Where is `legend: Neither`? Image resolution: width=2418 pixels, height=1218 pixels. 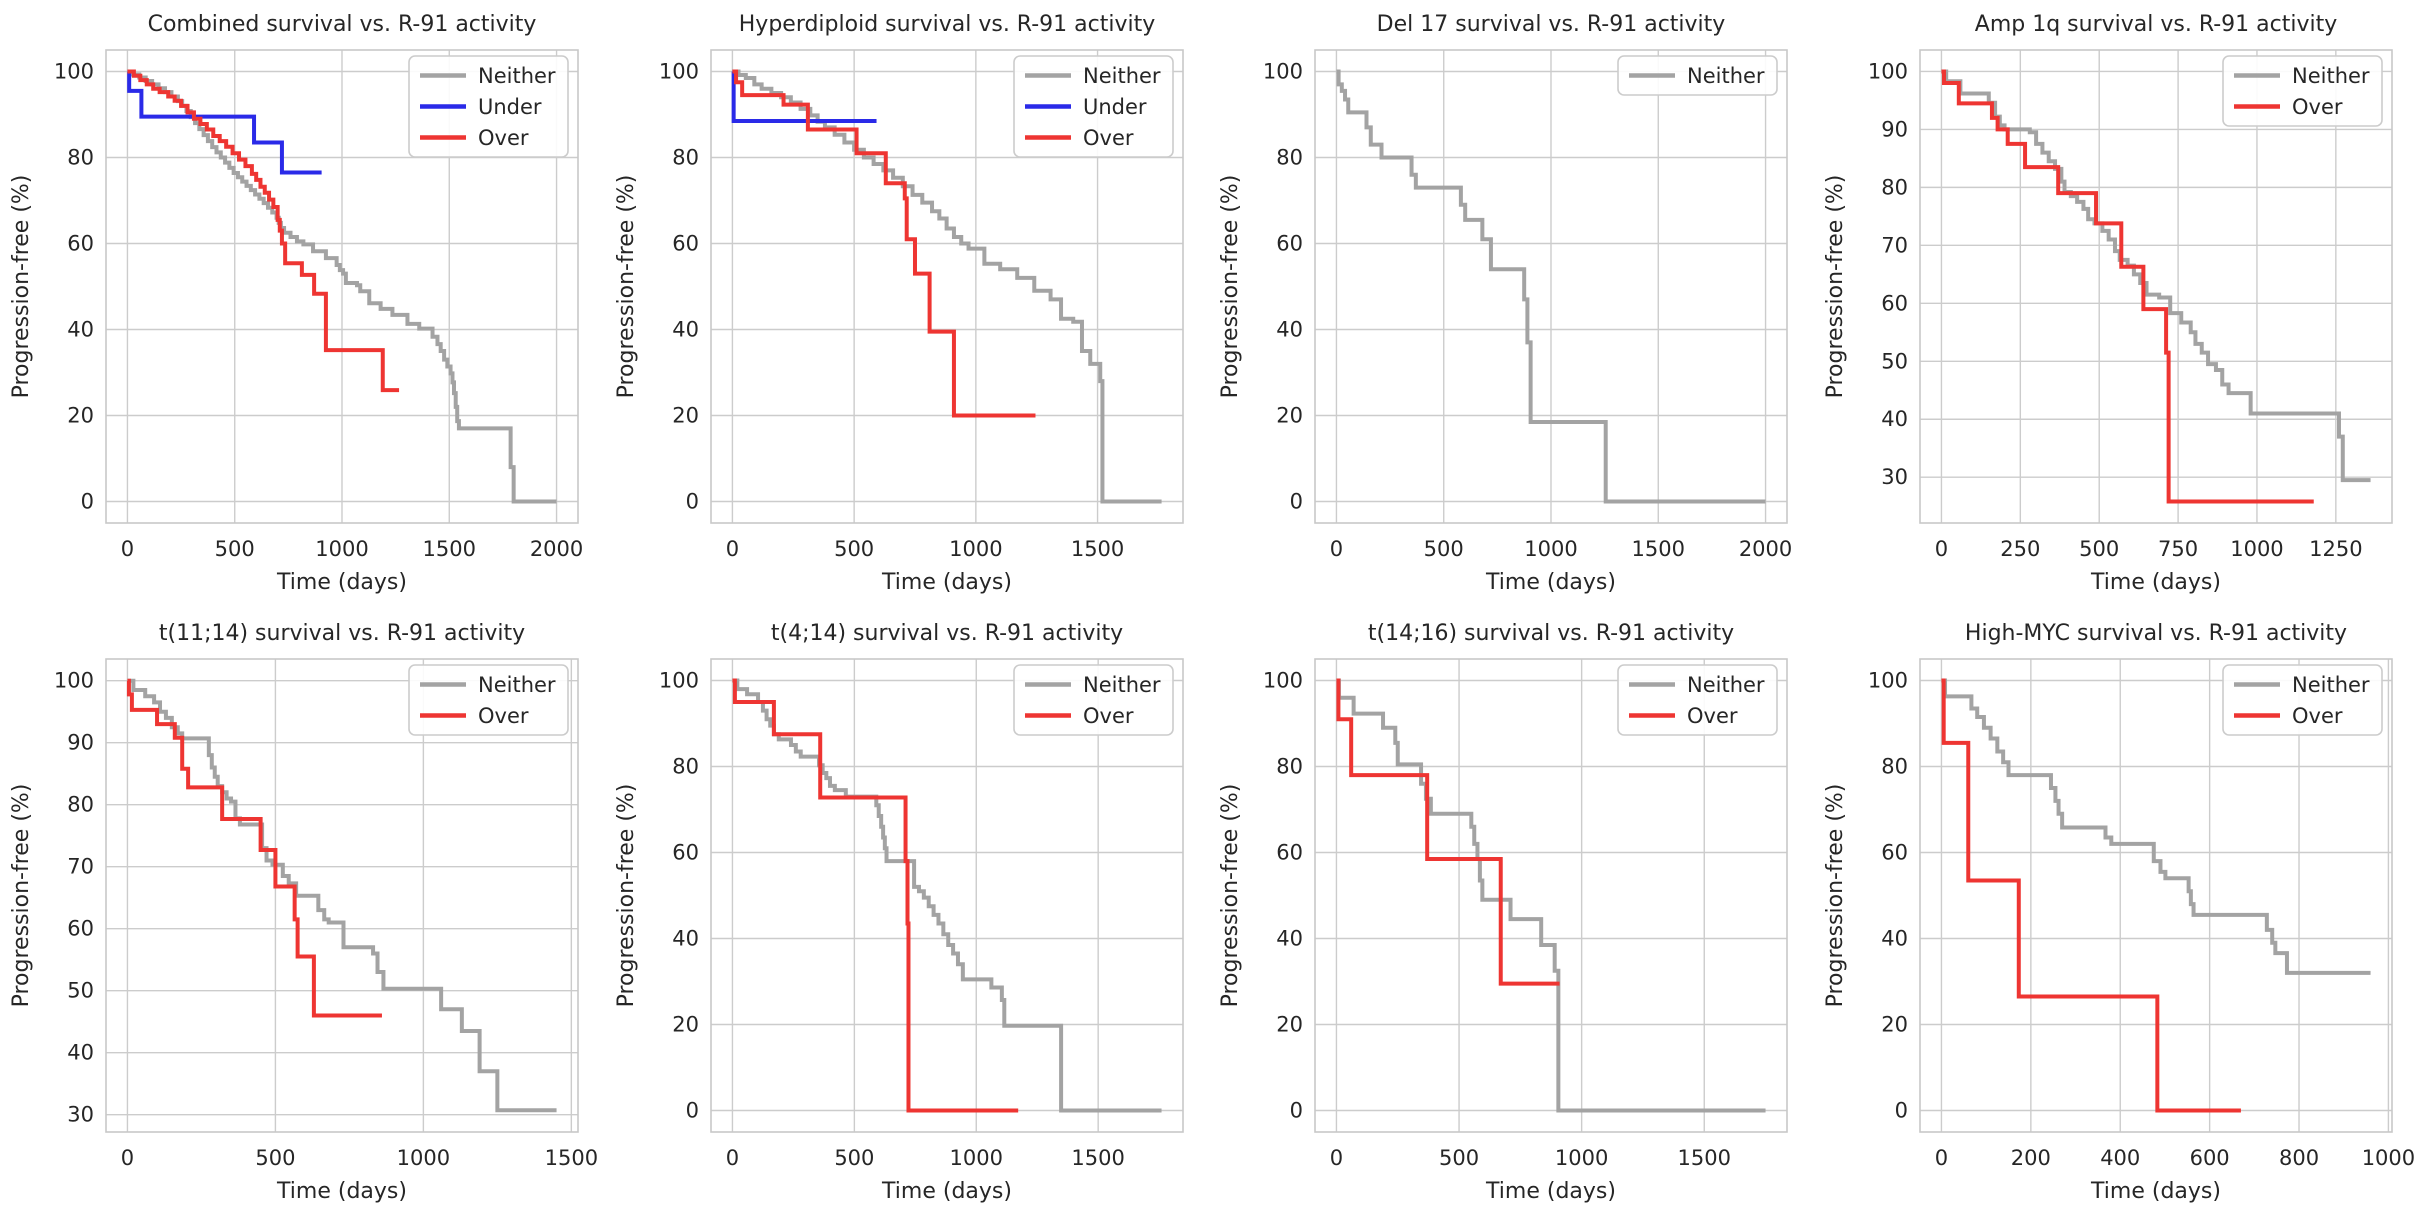
legend: Neither is located at coordinates (1697, 75).